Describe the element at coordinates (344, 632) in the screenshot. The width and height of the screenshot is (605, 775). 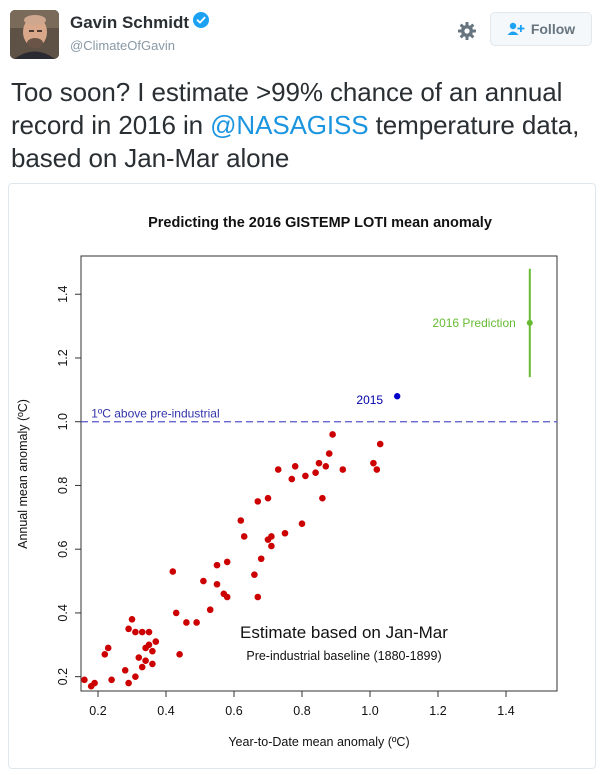
I see `annotation-main: Estimate based on Jan-Mar` at that location.